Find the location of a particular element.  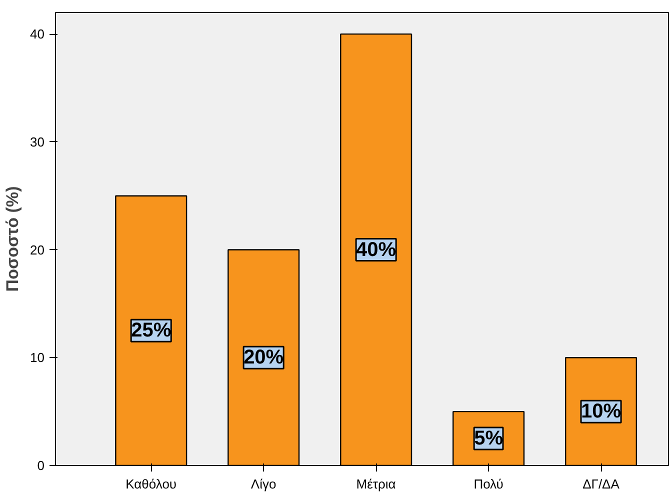

y-axis-title: Ποσοστό (%) is located at coordinates (12, 239).